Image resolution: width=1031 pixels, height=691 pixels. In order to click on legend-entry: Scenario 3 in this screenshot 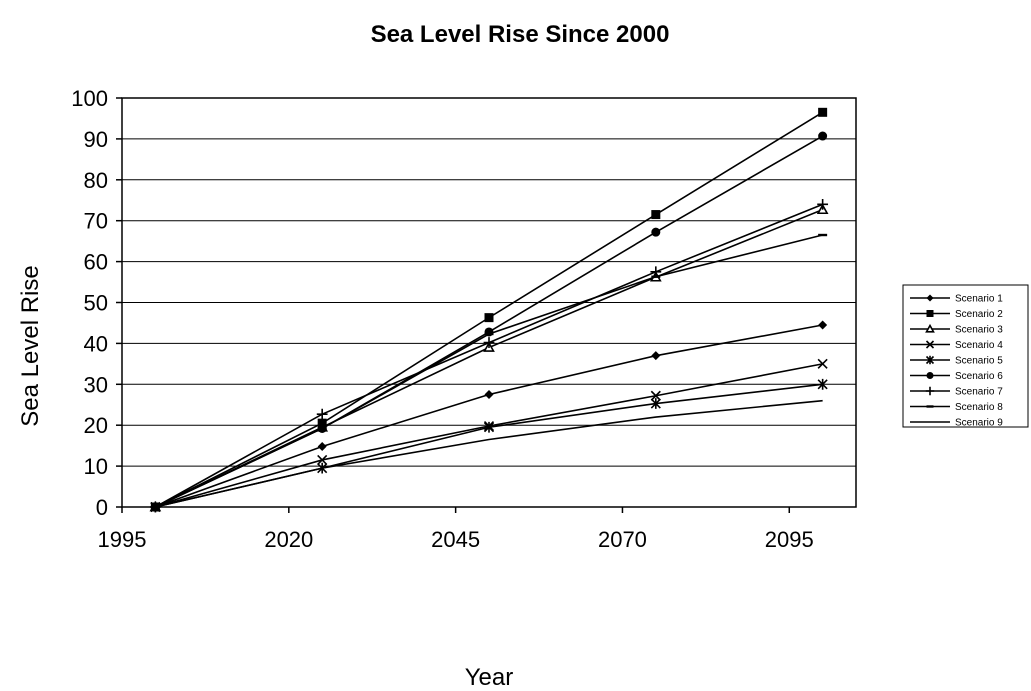, I will do `click(956, 329)`.